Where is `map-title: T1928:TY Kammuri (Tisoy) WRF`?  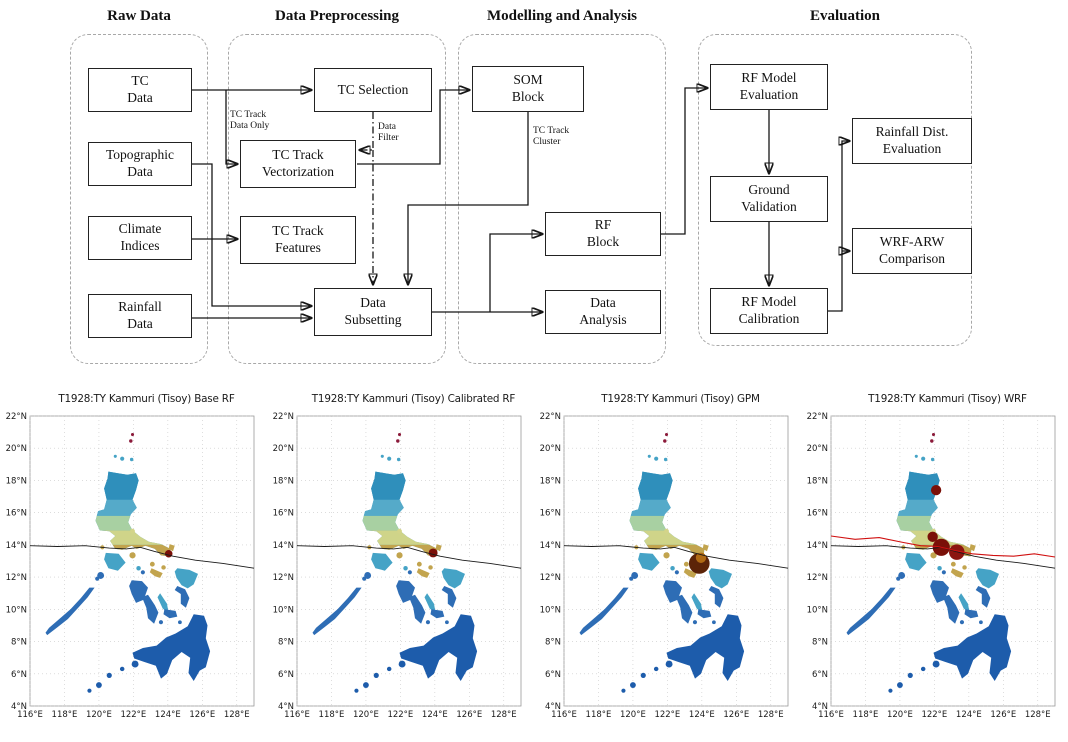
map-title: T1928:TY Kammuri (Tisoy) WRF is located at coordinates (947, 399).